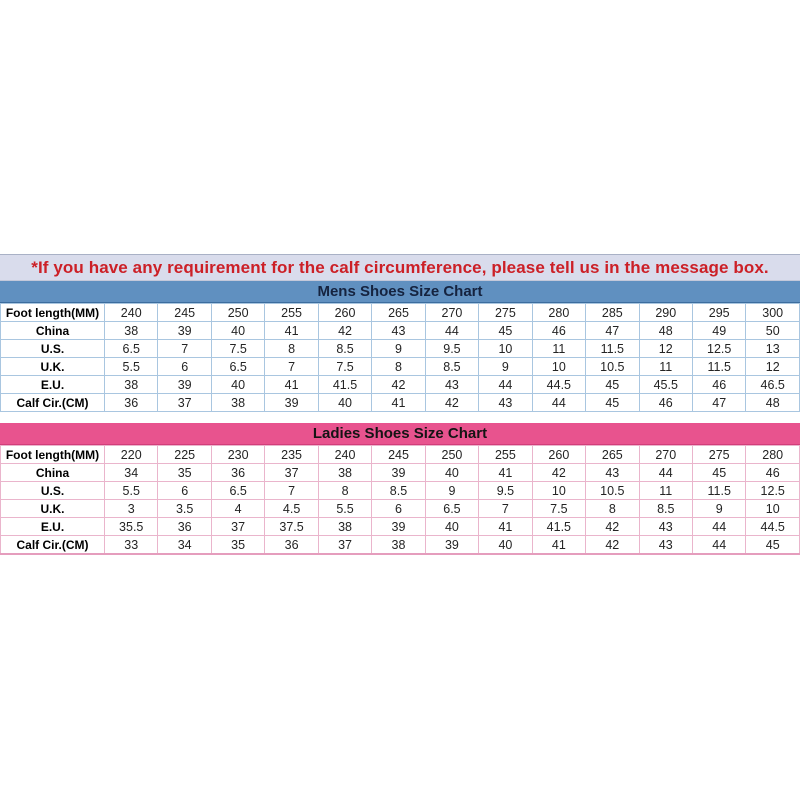 This screenshot has width=800, height=800. What do you see at coordinates (238, 545) in the screenshot?
I see `table-cell: 35` at bounding box center [238, 545].